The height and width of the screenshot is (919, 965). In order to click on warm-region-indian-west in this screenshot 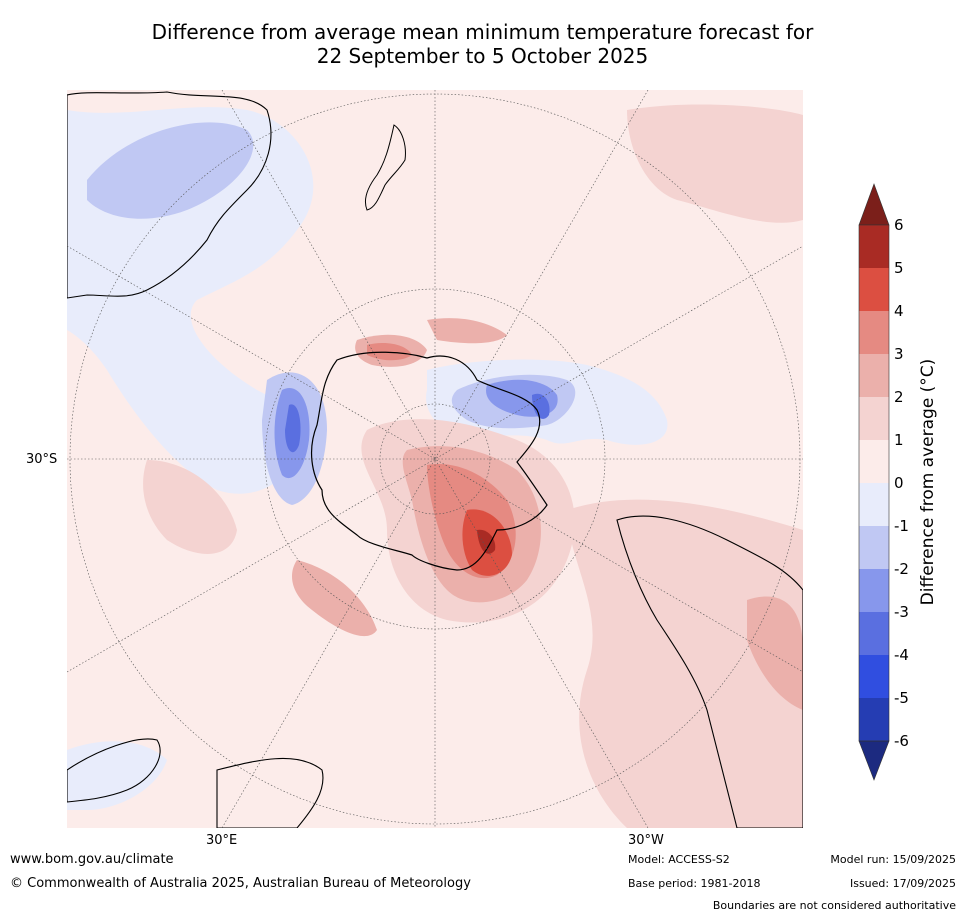, I will do `click(190, 507)`.